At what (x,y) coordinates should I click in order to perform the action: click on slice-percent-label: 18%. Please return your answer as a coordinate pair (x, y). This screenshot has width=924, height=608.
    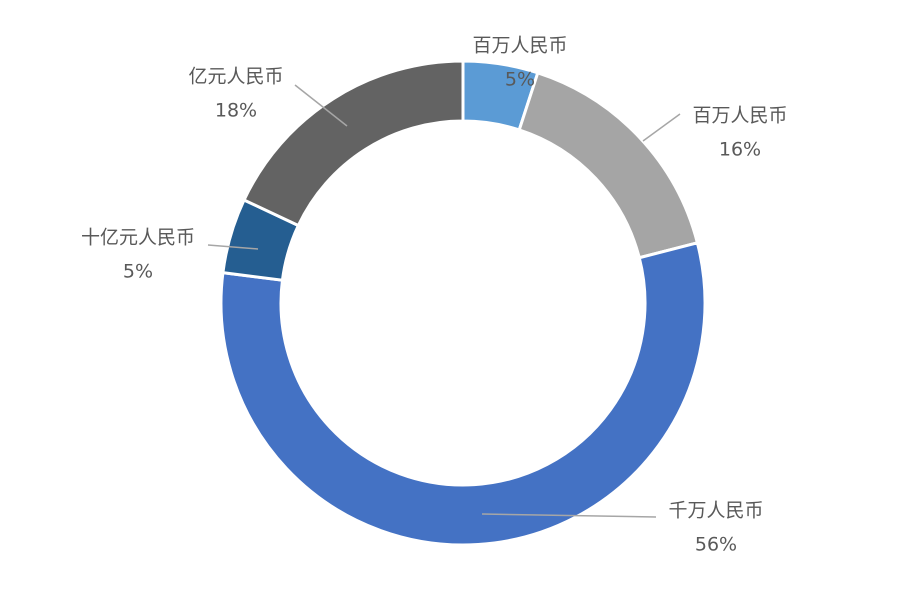
    Looking at the image, I should click on (236, 111).